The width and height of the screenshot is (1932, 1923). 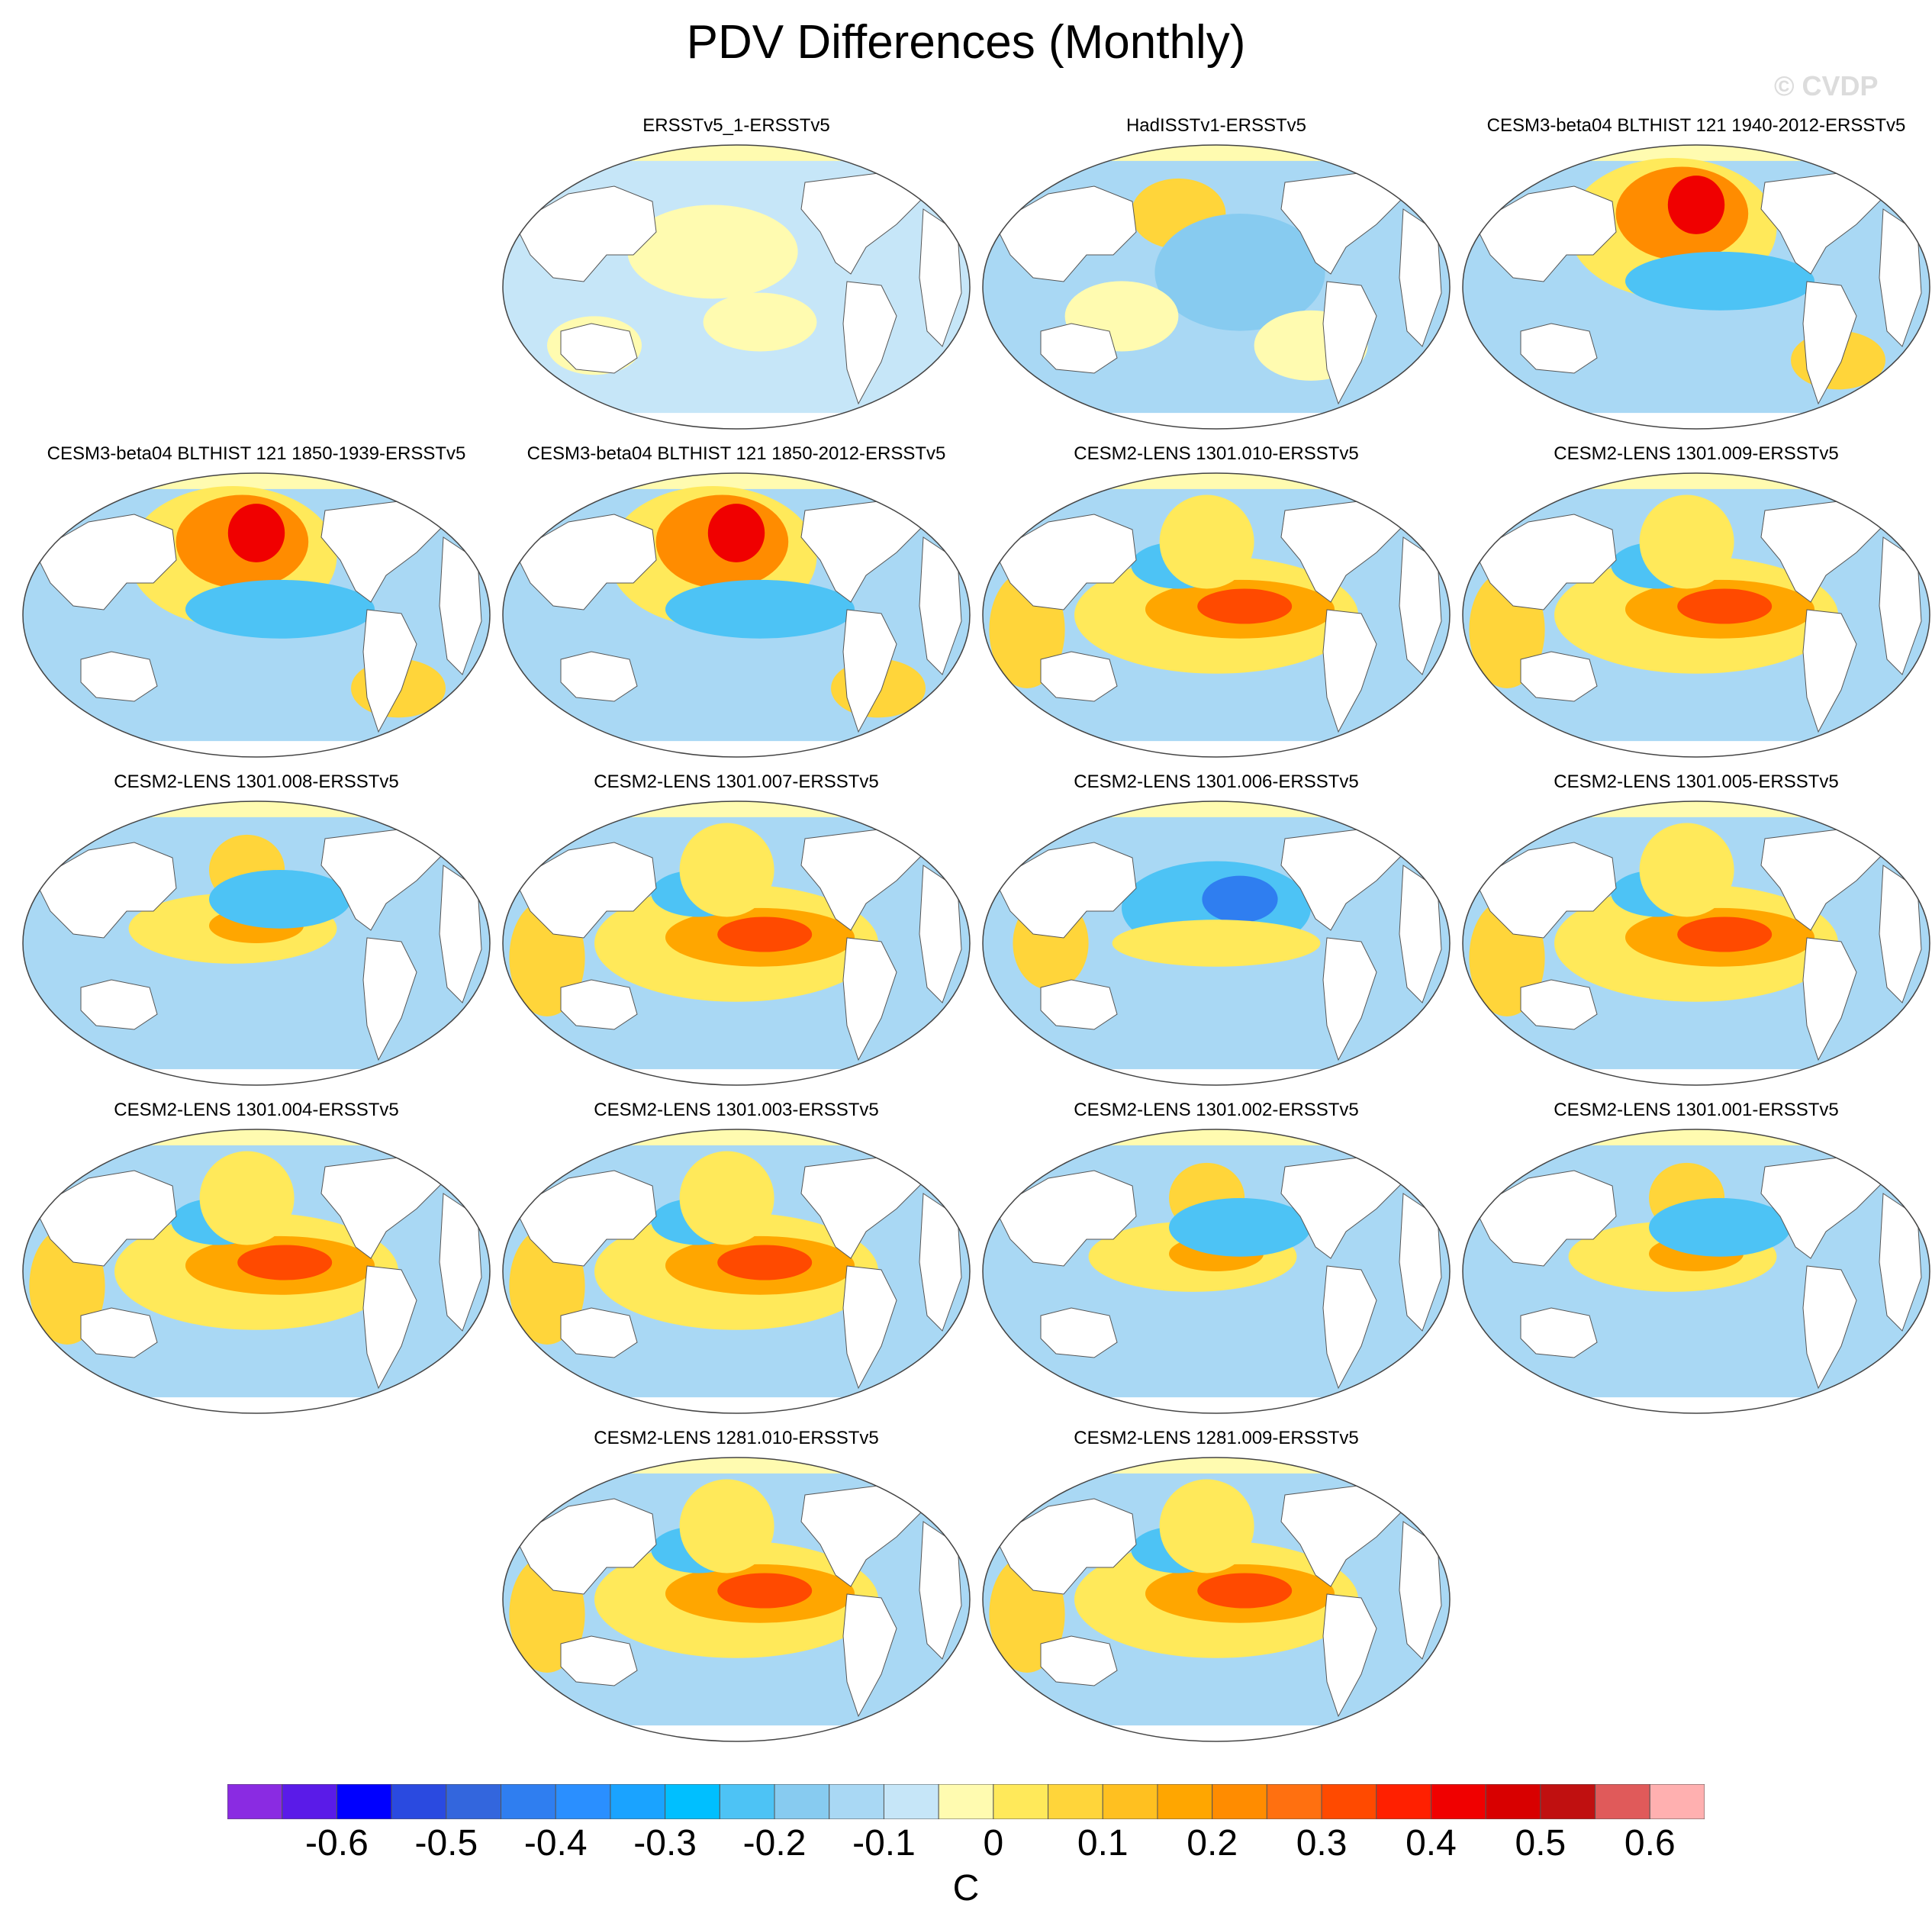 What do you see at coordinates (1694, 1258) in the screenshot?
I see `map-panel: CESM2-LENS 1301.001-ERSSTv5` at bounding box center [1694, 1258].